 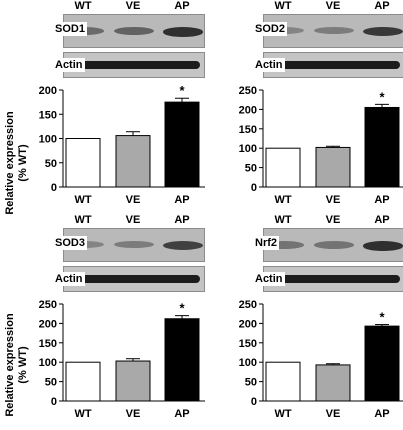 I want to click on bar-chart: 0 50 100 150 200 WT VE * AP, so click(x=122, y=144).